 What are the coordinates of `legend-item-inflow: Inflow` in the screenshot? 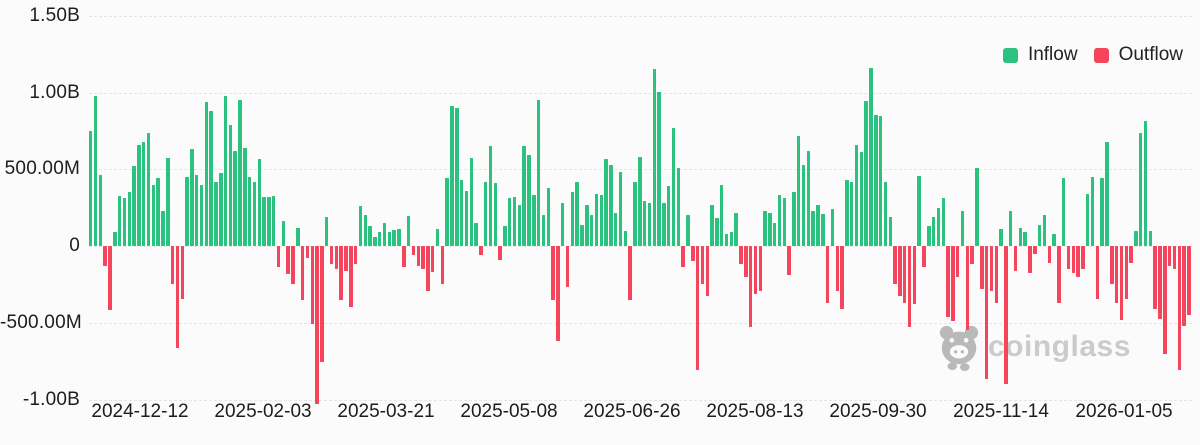 It's located at (1040, 55).